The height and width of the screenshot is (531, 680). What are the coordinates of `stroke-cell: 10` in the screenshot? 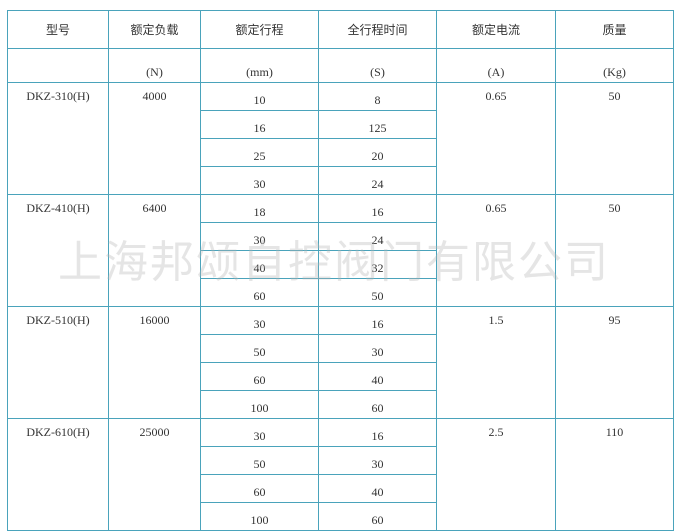 It's located at (259, 96).